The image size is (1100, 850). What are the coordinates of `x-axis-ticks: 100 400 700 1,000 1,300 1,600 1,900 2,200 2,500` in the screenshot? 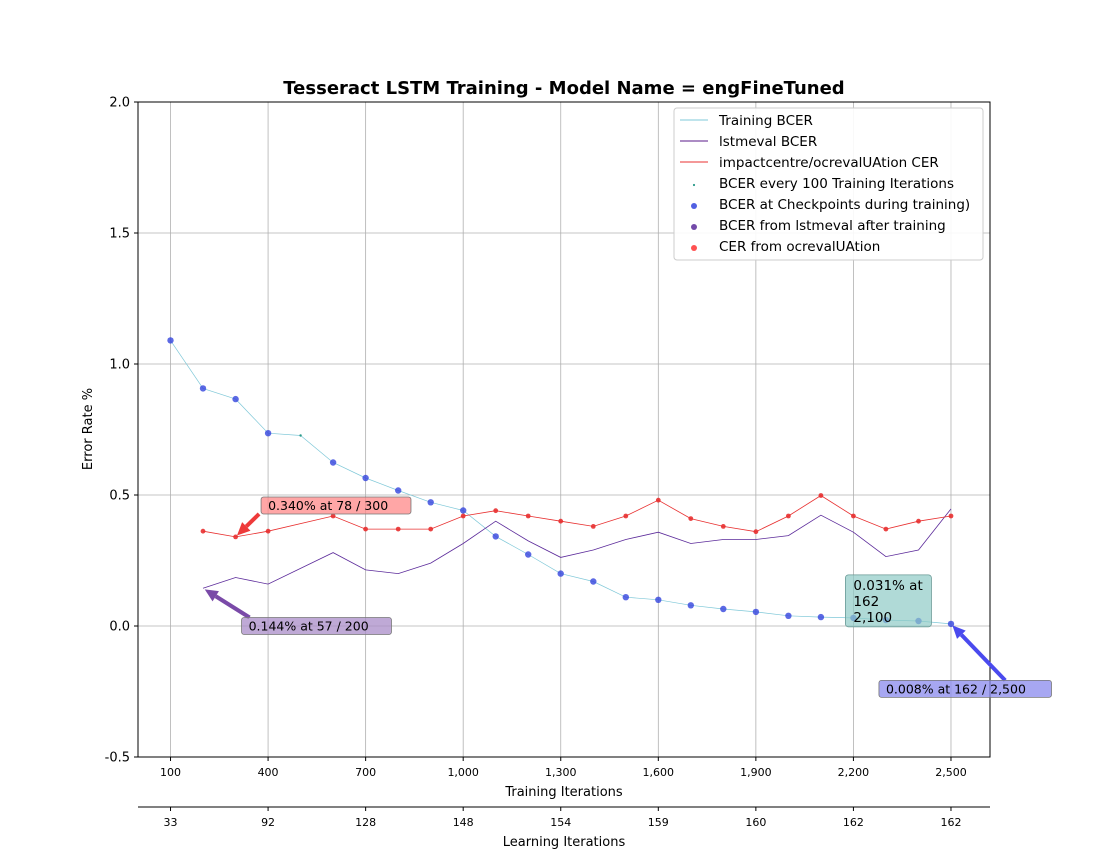 It's located at (563, 768).